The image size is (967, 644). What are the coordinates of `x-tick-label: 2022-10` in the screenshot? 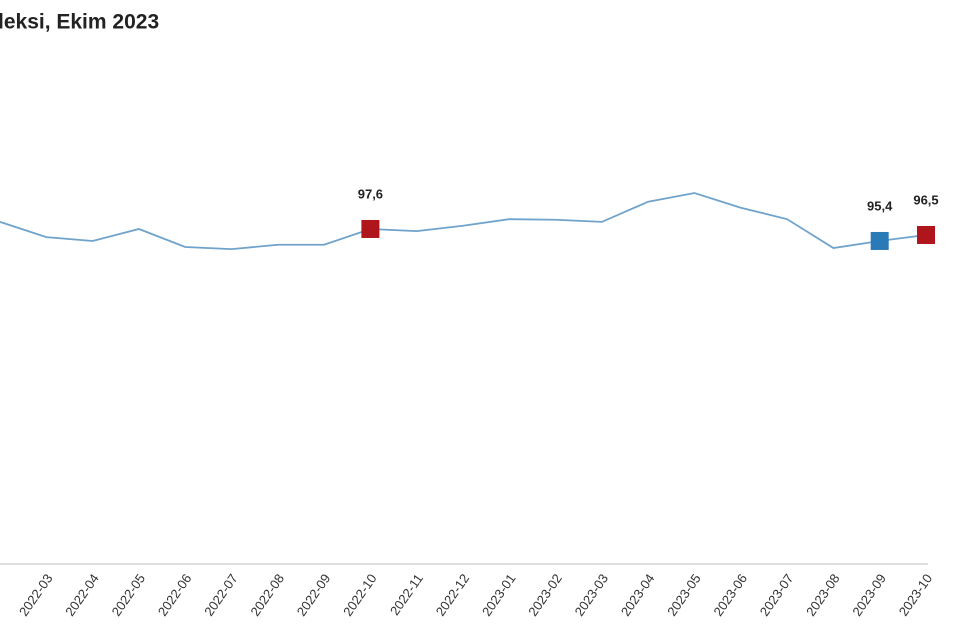 It's located at (360, 595).